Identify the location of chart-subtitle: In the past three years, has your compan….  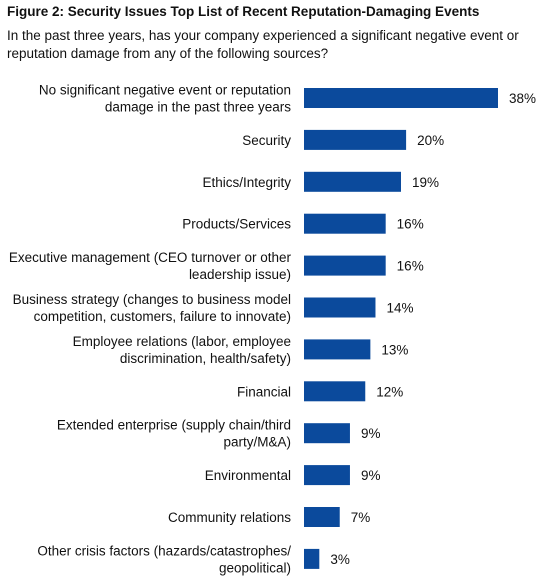
(263, 44).